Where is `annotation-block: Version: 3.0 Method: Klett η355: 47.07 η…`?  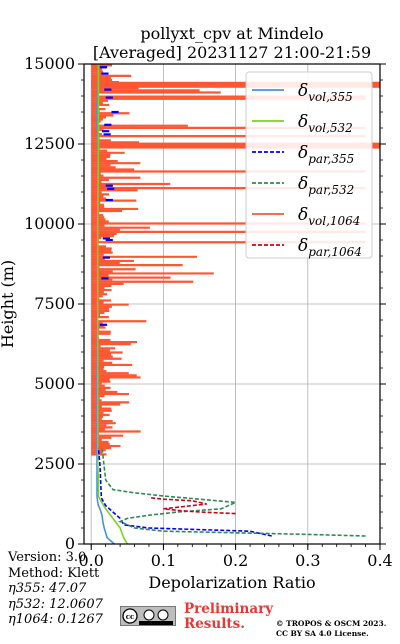 annotation-block: Version: 3.0 Method: Klett η355: 47.07 η… is located at coordinates (55, 589).